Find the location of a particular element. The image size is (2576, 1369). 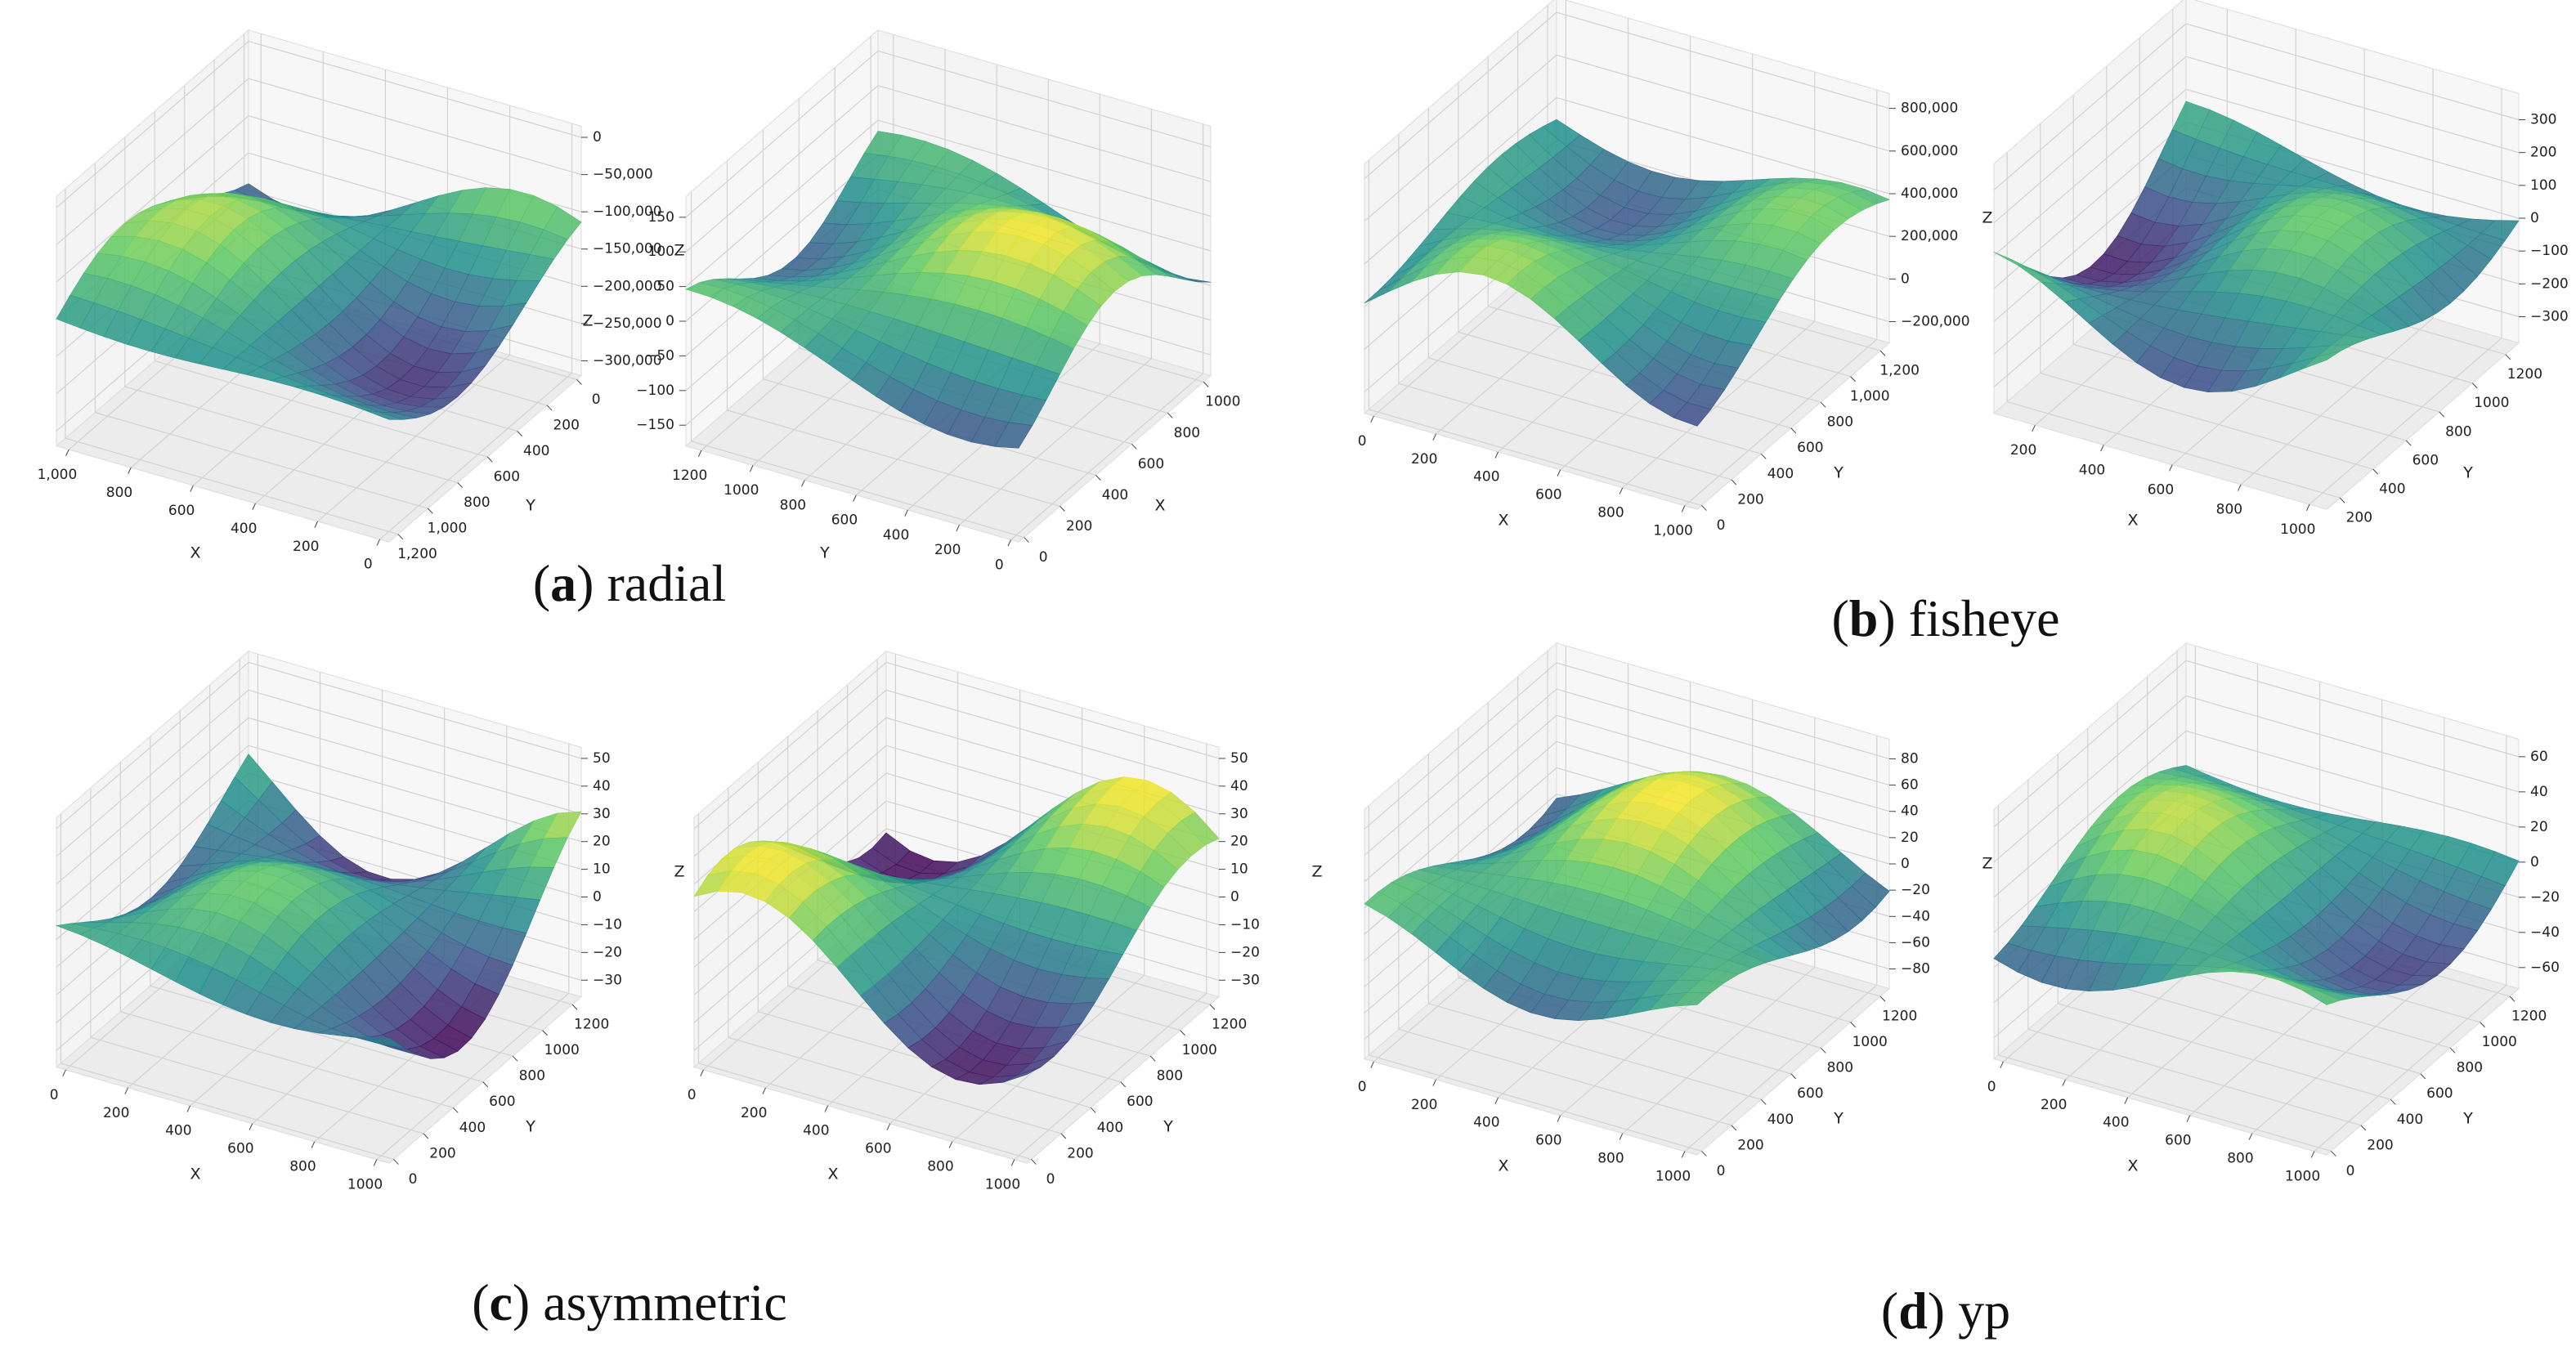

z-tick-label: 50 is located at coordinates (602, 758).